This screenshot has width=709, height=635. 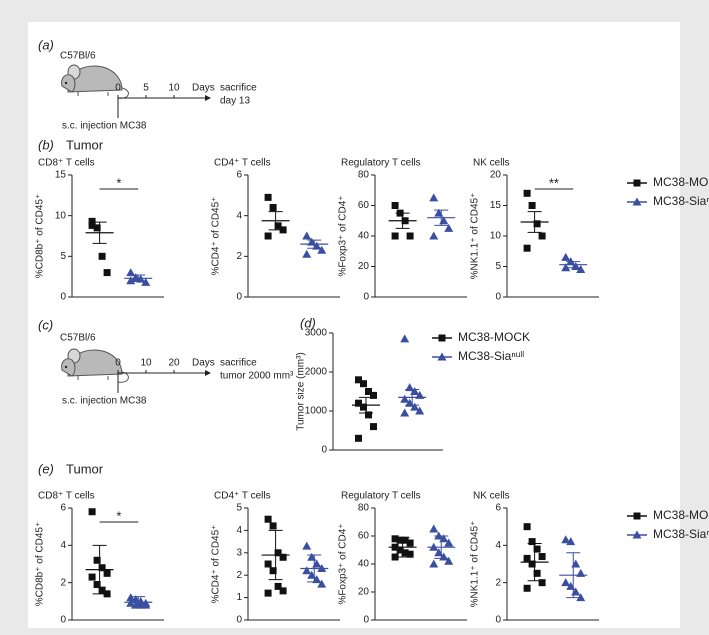 I want to click on y-axis-label: %CD8b⁺ of CD45⁺, so click(x=40, y=564).